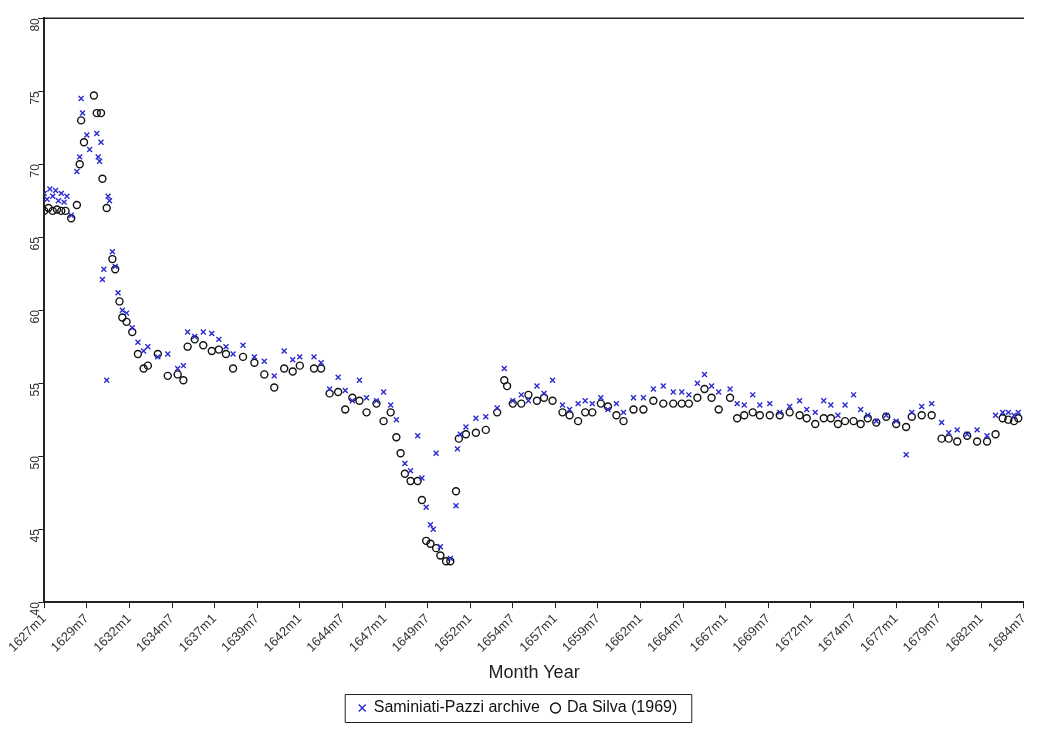  What do you see at coordinates (34, 389) in the screenshot?
I see `y-tick-label: 55` at bounding box center [34, 389].